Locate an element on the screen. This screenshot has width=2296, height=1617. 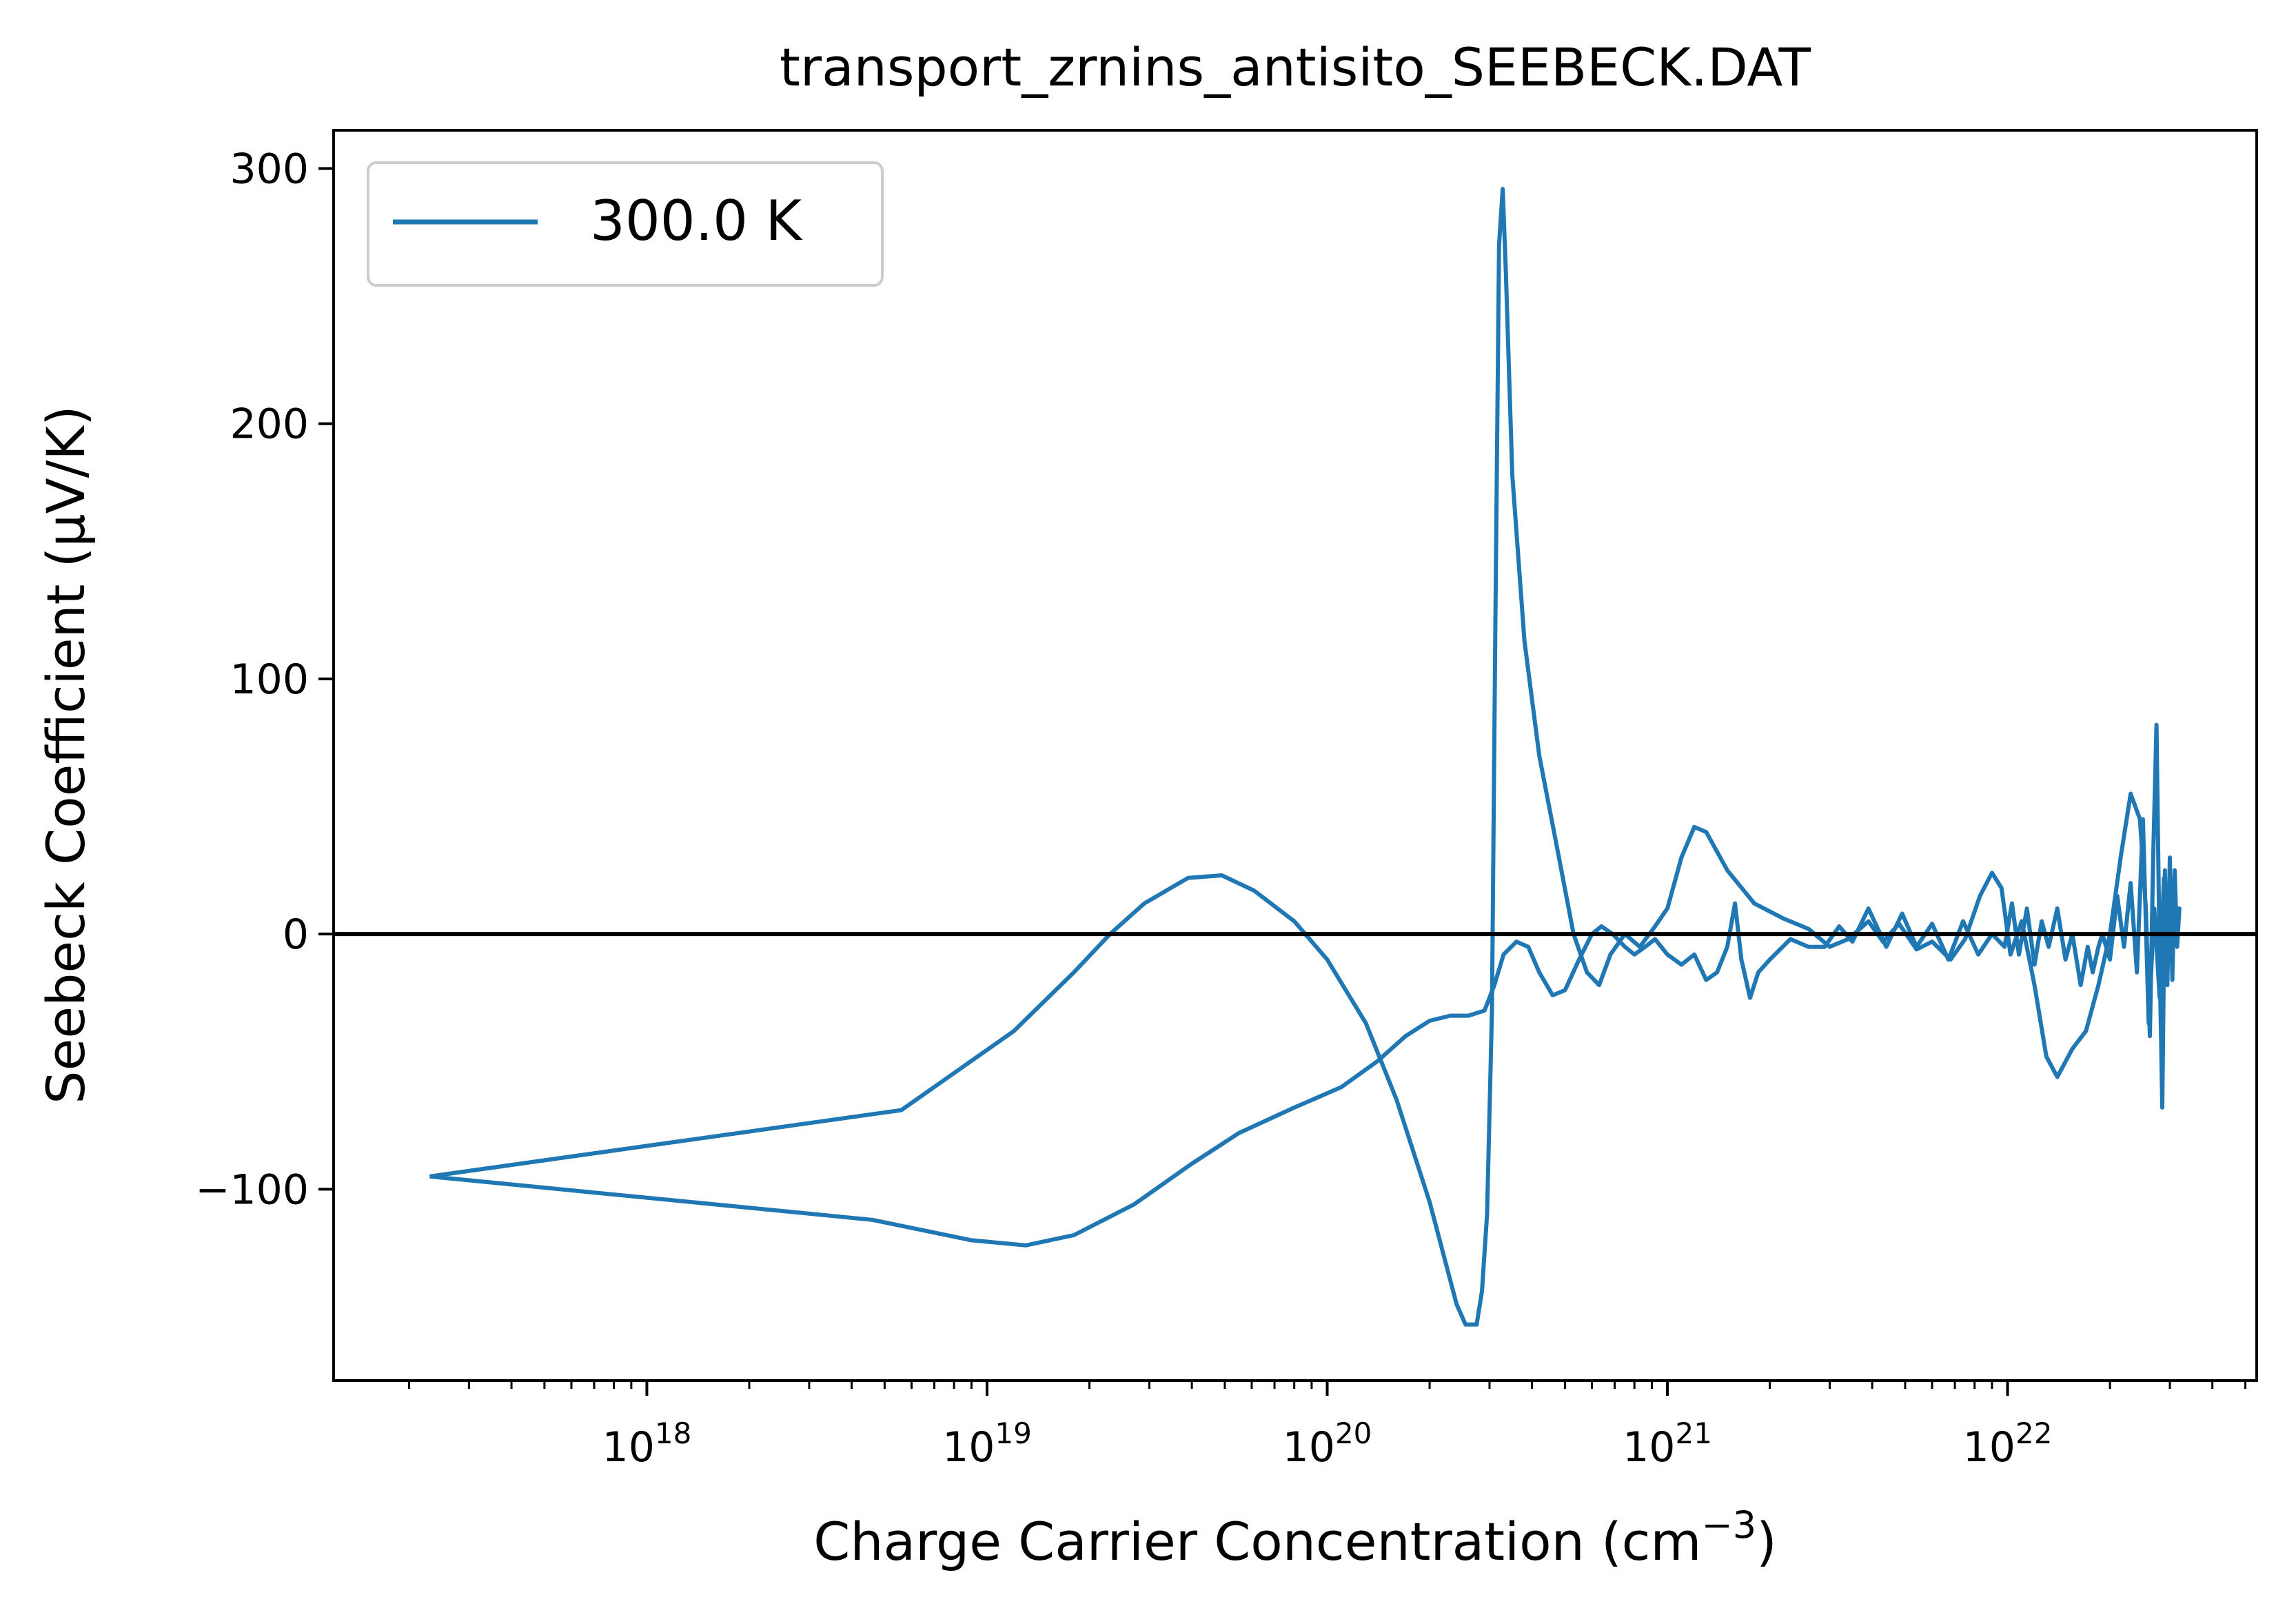
x-tick-label-exponent: 19 is located at coordinates (1013, 1433).